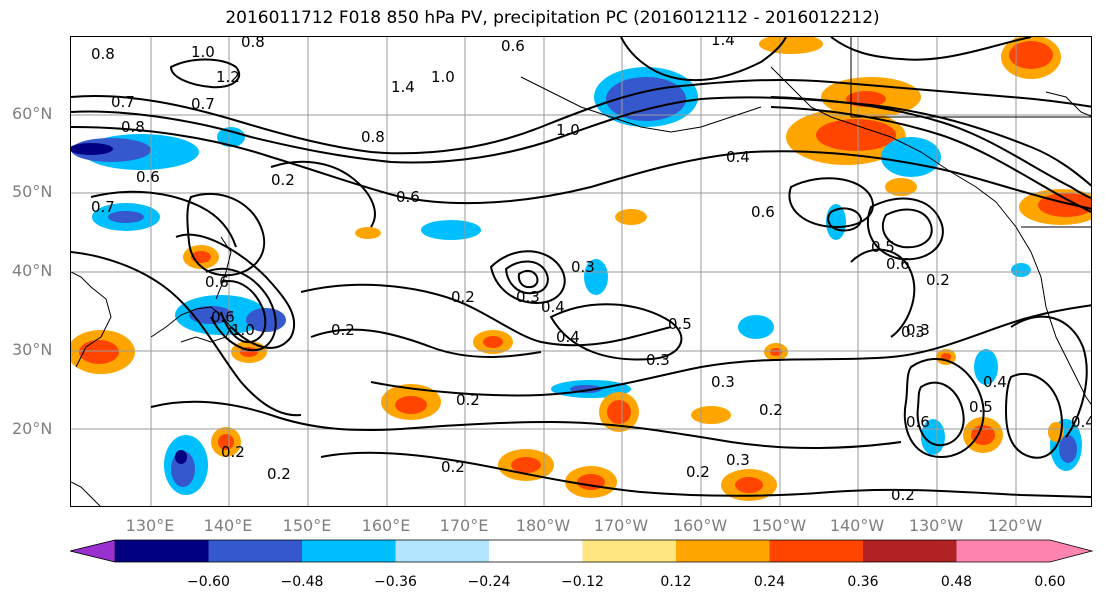  Describe the element at coordinates (386, 525) in the screenshot. I see `lon-label-160e: 160°E` at that location.